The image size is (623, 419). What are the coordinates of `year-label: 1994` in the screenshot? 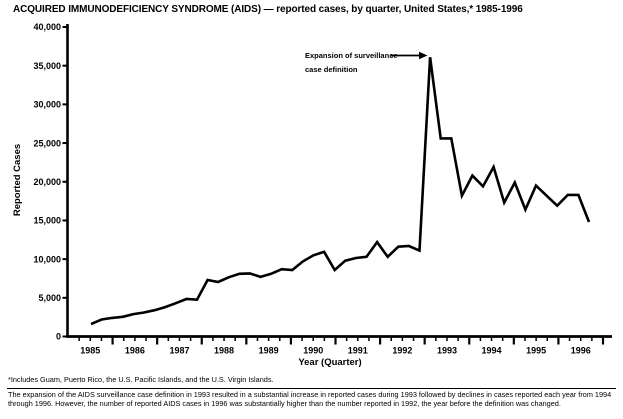 It's located at (492, 351).